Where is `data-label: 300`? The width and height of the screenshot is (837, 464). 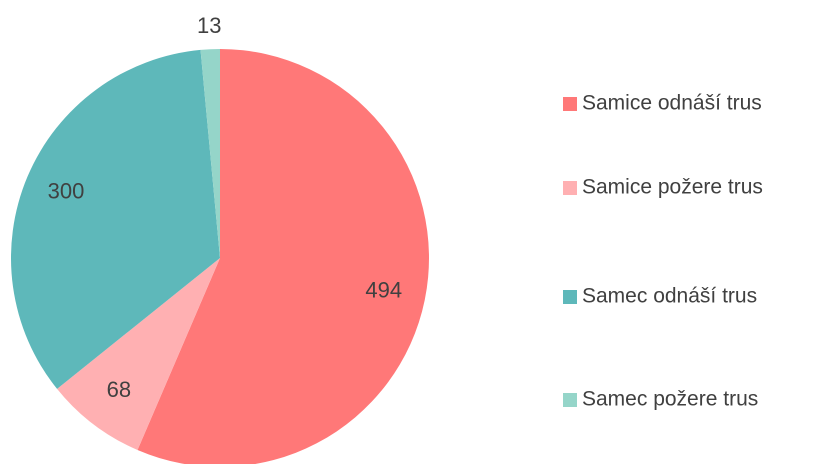 data-label: 300 is located at coordinates (66, 191).